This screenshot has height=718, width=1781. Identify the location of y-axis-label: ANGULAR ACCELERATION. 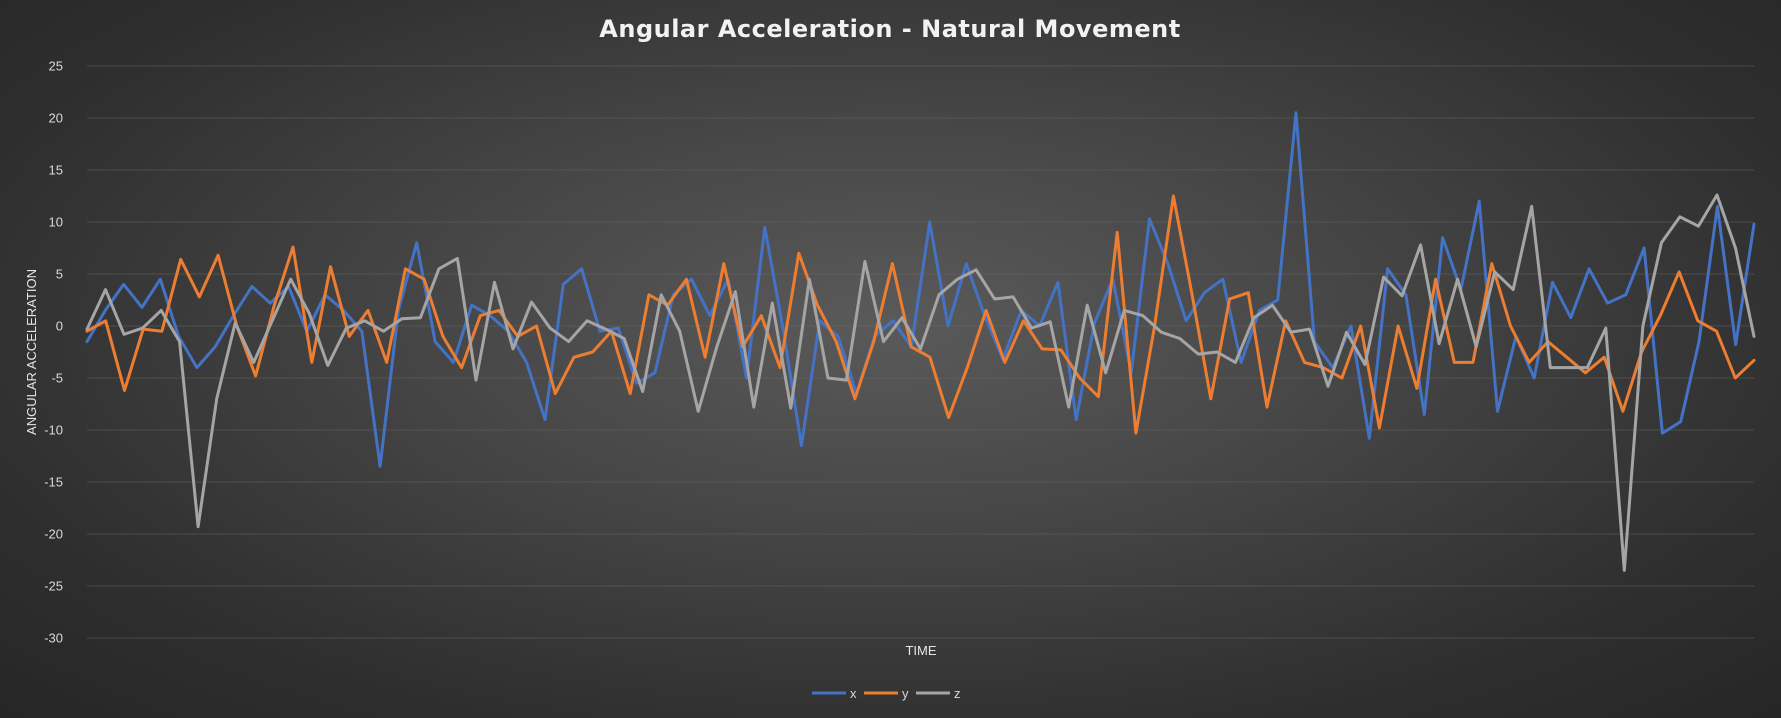
(31, 352).